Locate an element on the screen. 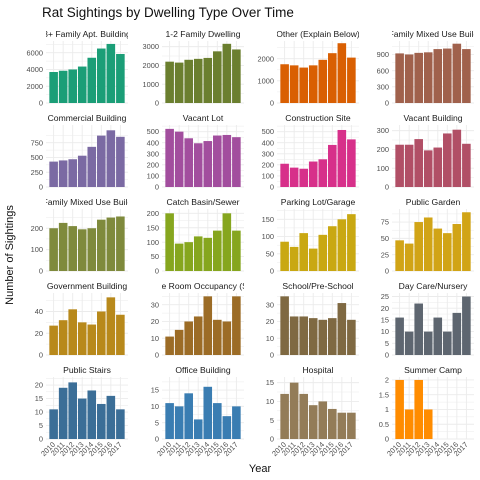  chart-title: Rat Sightings by Dwelling Type Over Time is located at coordinates (168, 12).